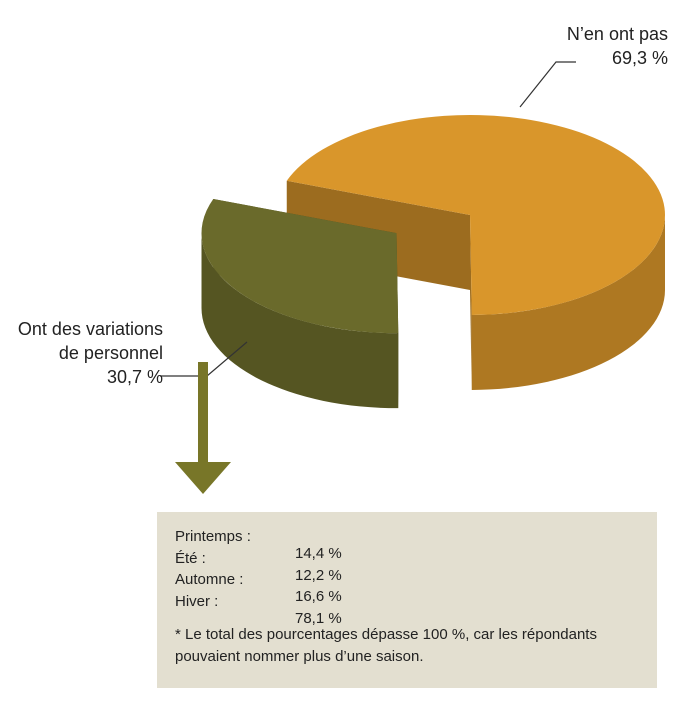 The height and width of the screenshot is (719, 684). I want to click on season-label: Hiver :, so click(197, 601).